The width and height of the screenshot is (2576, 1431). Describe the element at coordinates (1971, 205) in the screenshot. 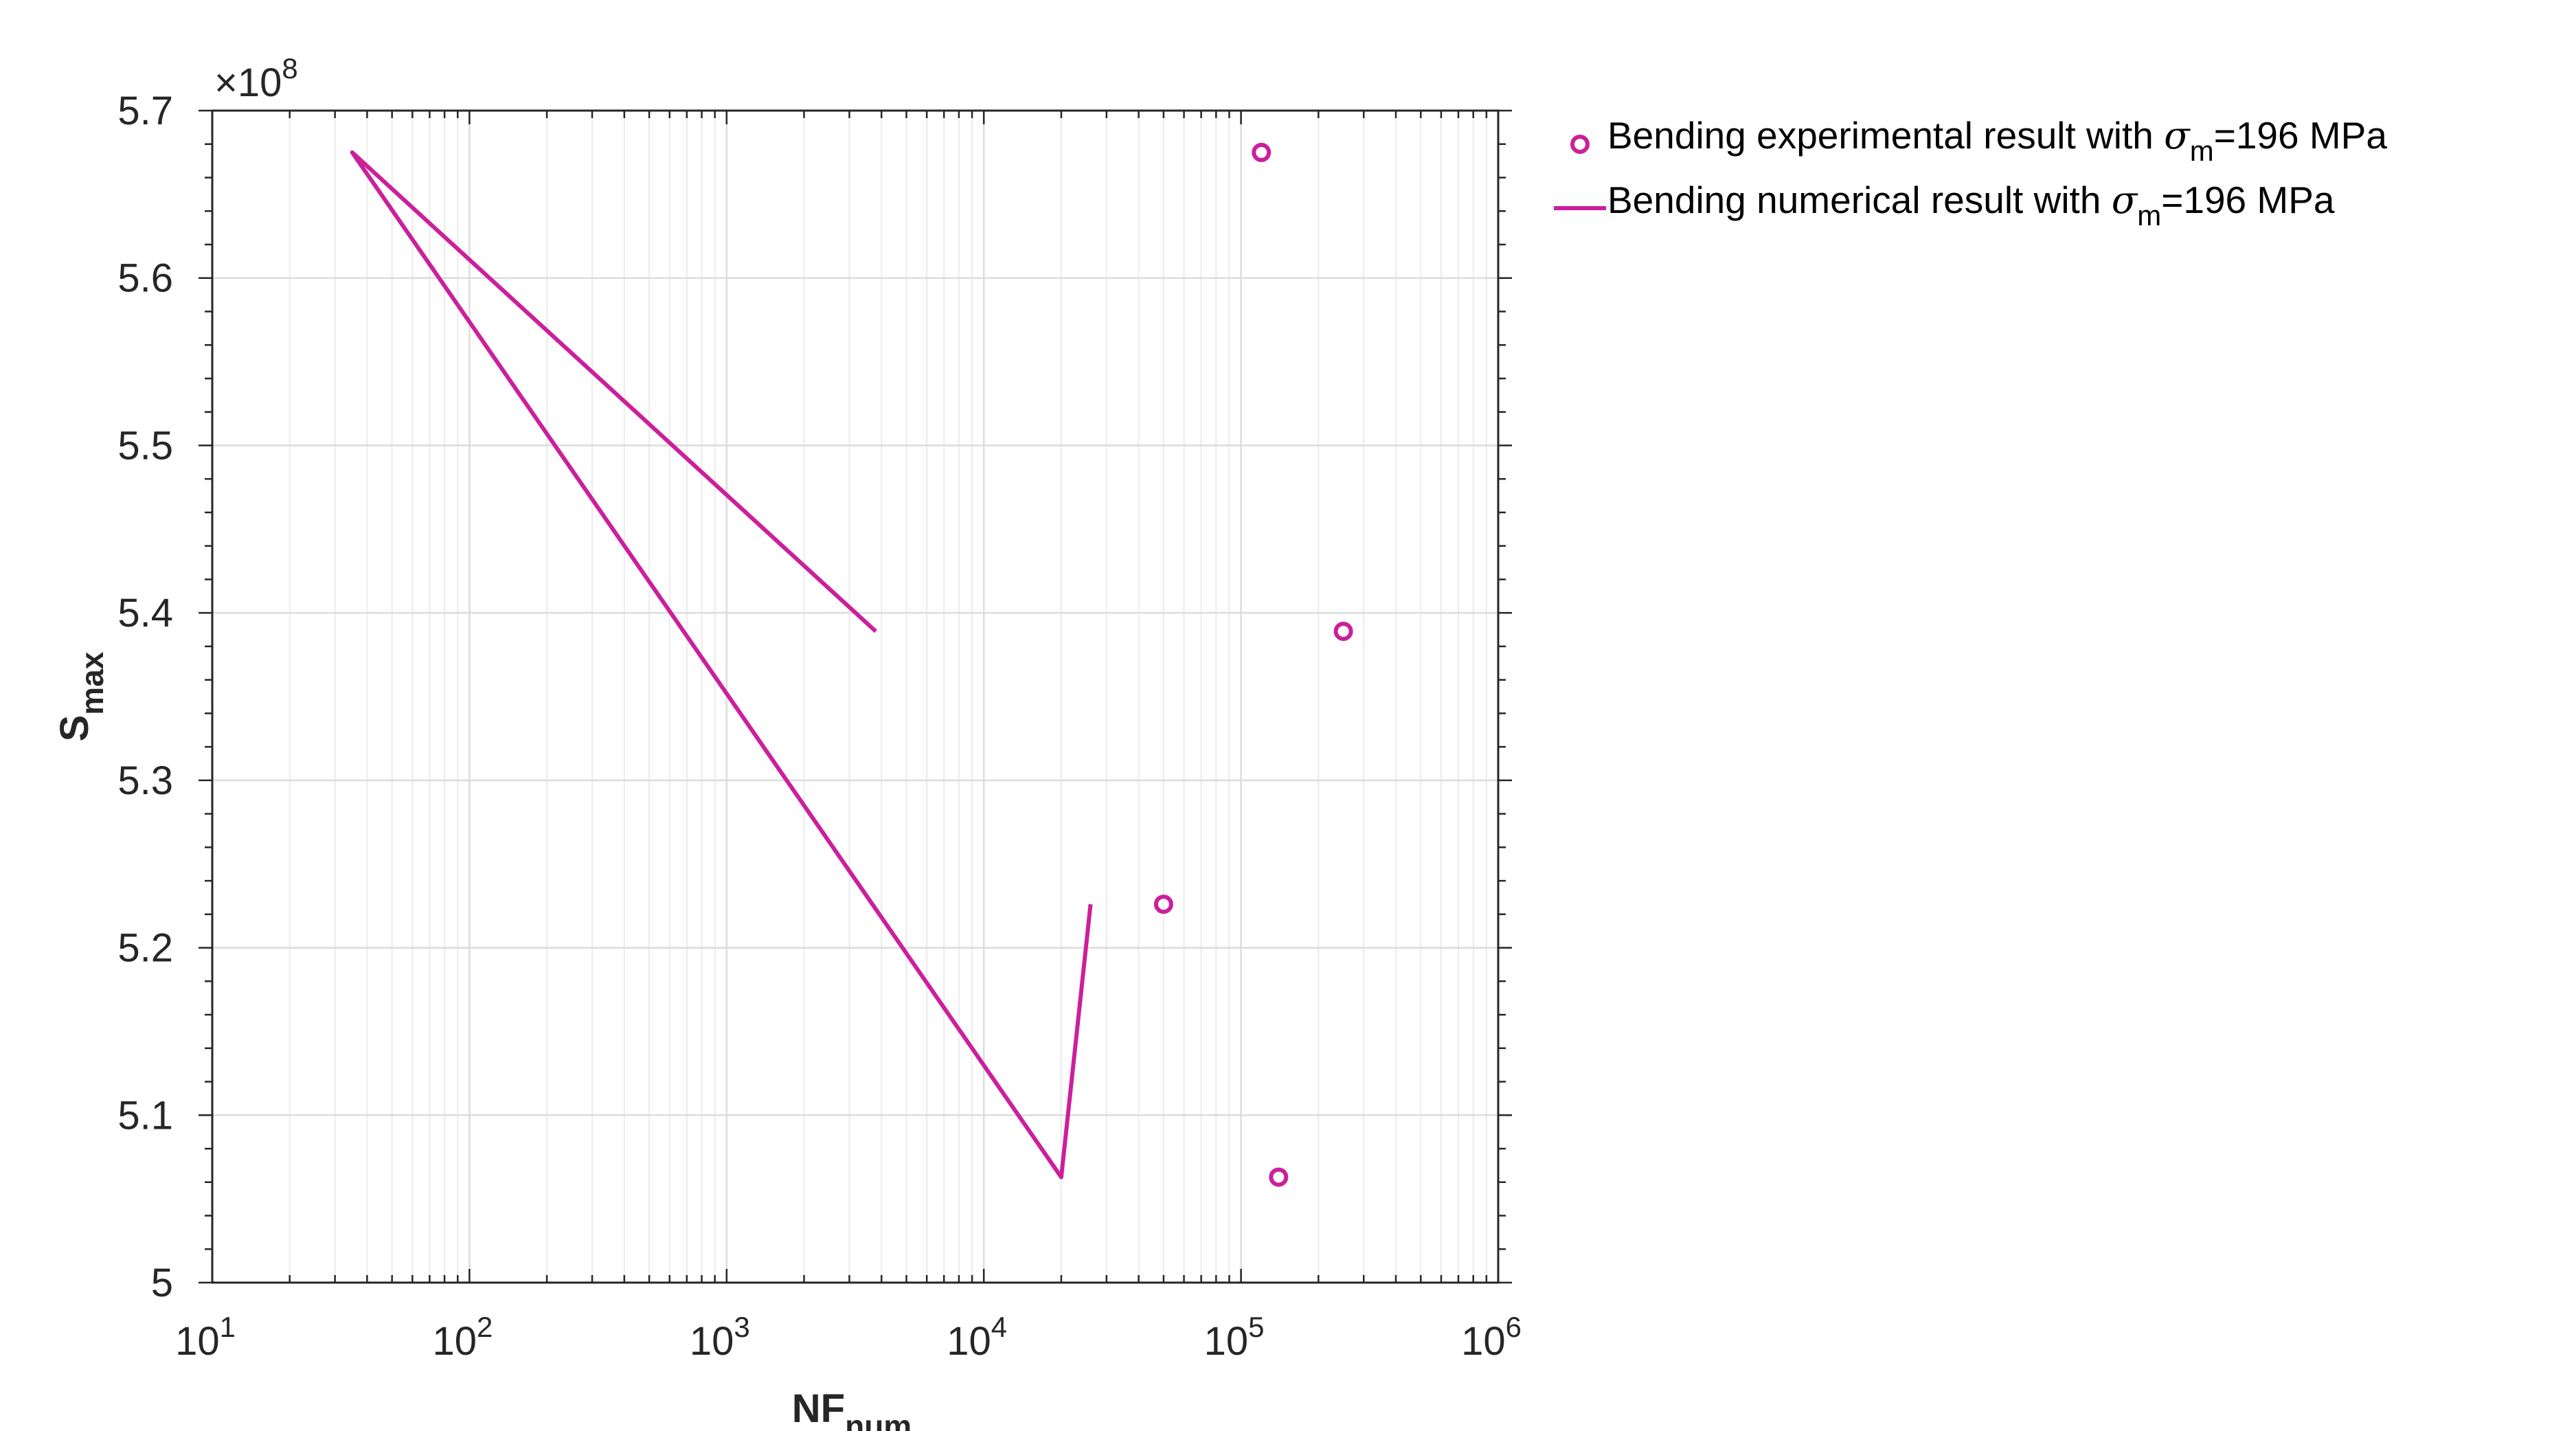

I see `legend-label-numerical: Bending numerical result with σm=196 MPa` at that location.